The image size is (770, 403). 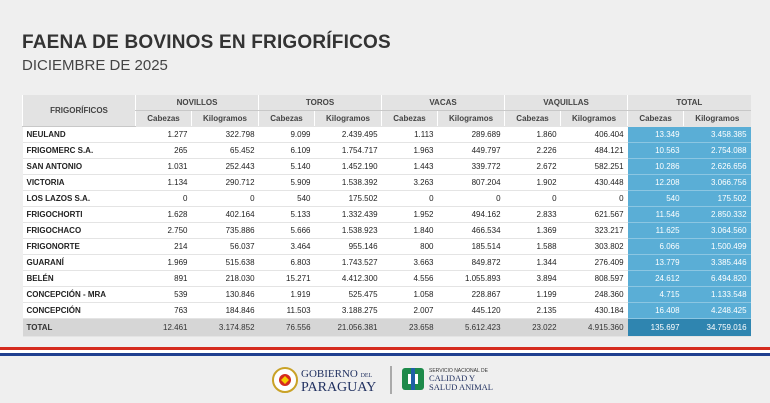 What do you see at coordinates (225, 166) in the screenshot?
I see `cell: 252.443` at bounding box center [225, 166].